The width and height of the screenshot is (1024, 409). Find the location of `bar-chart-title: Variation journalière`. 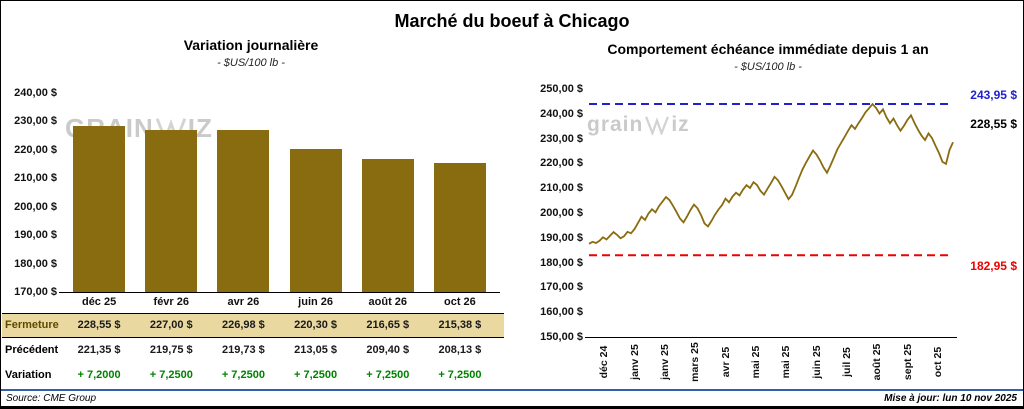

bar-chart-title: Variation journalière is located at coordinates (251, 45).